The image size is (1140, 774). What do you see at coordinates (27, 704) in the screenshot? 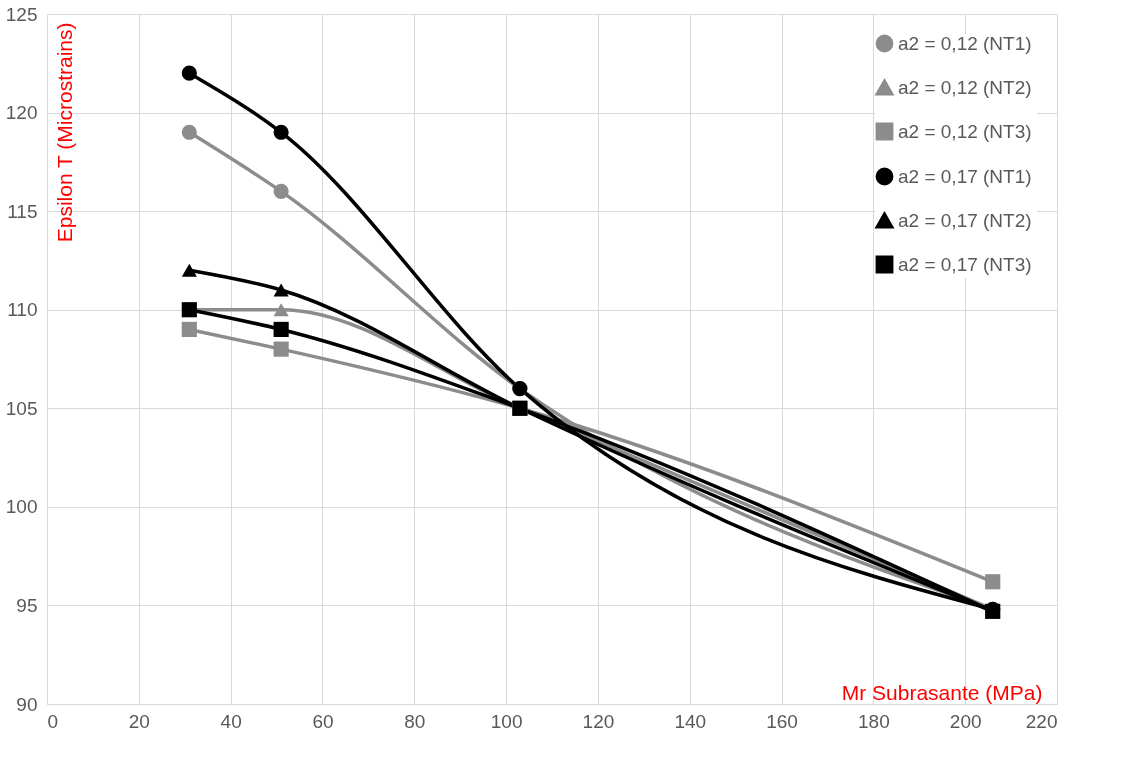
I see `y-tick-label: 90` at bounding box center [27, 704].